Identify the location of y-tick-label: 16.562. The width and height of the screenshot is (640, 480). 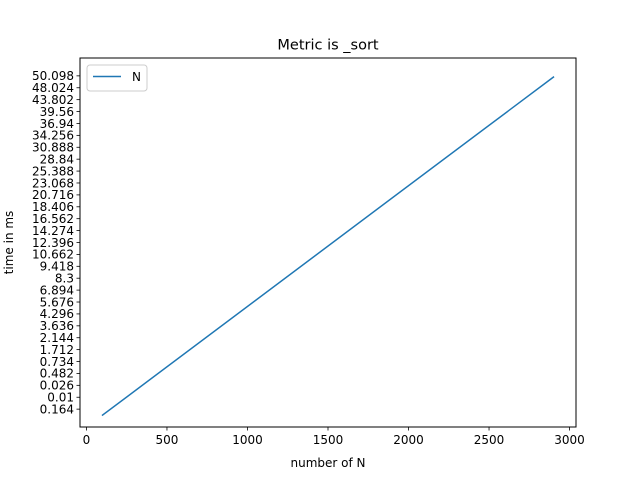
(53, 219).